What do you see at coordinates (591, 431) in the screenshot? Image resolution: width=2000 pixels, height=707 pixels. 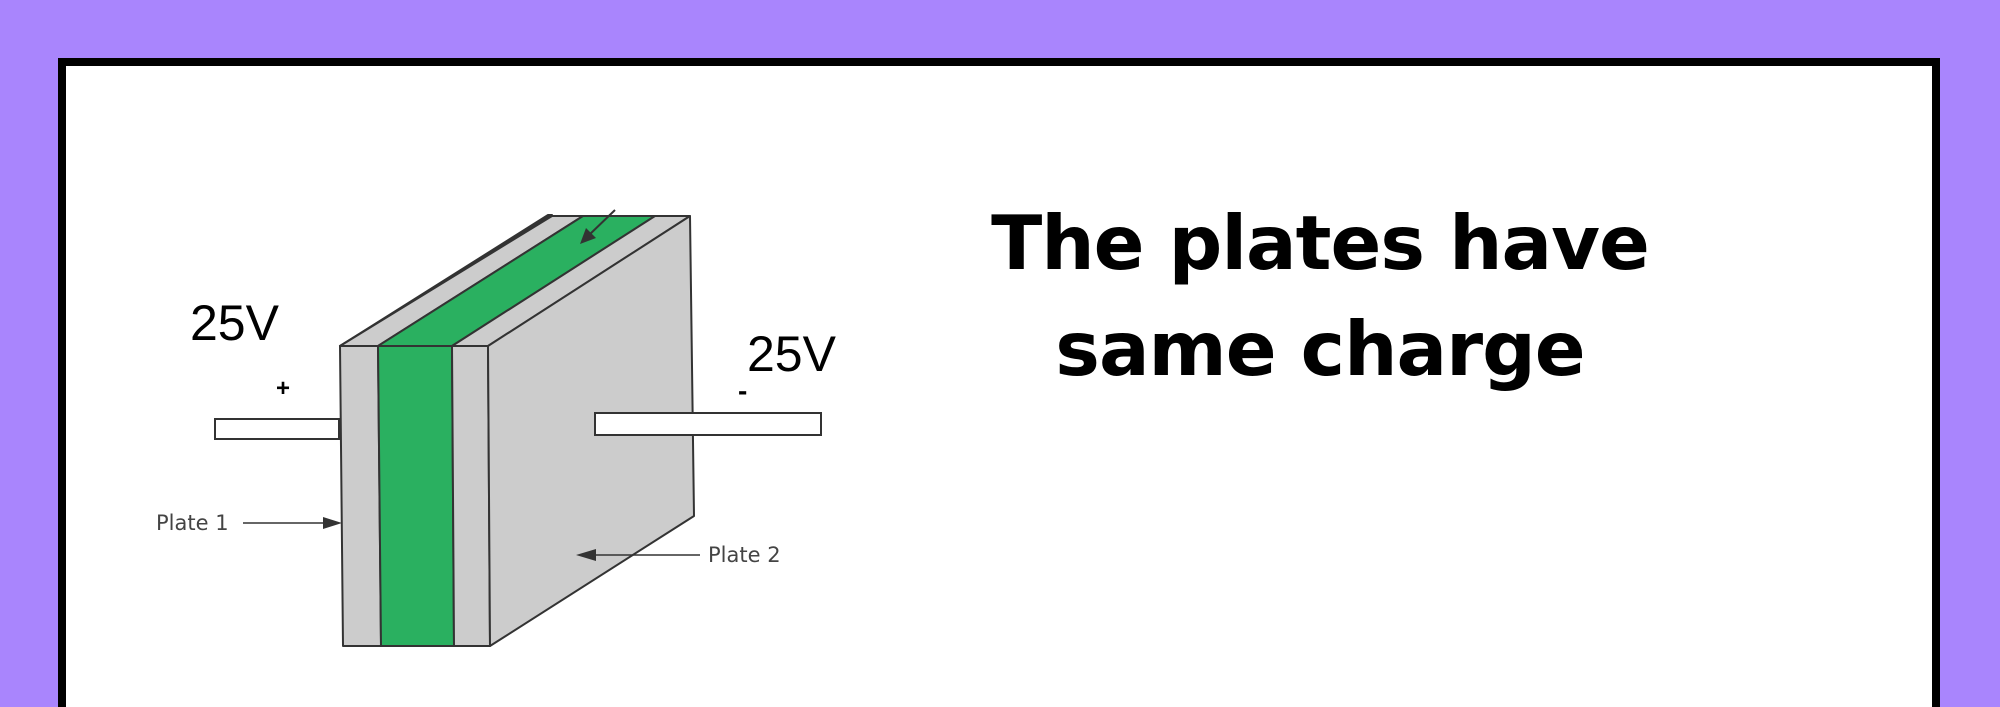 I see `side-face` at bounding box center [591, 431].